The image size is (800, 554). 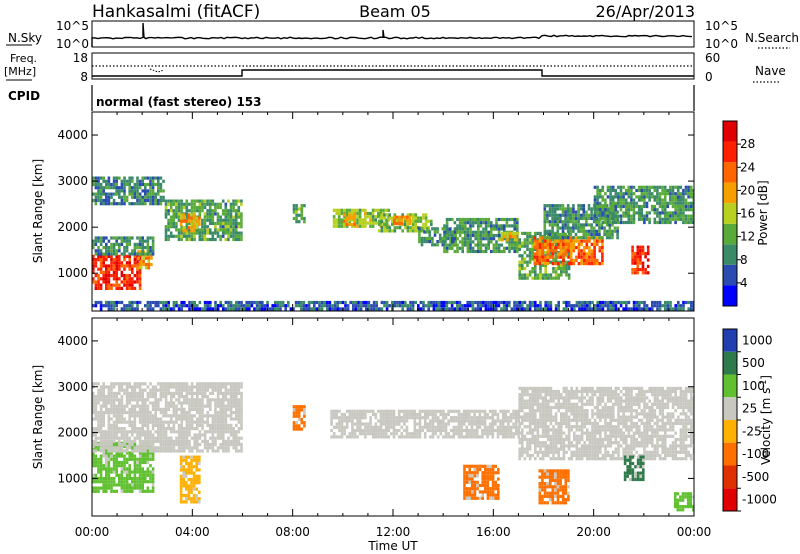 What do you see at coordinates (84, 77) in the screenshot?
I see `freq-tick-bottom: 8` at bounding box center [84, 77].